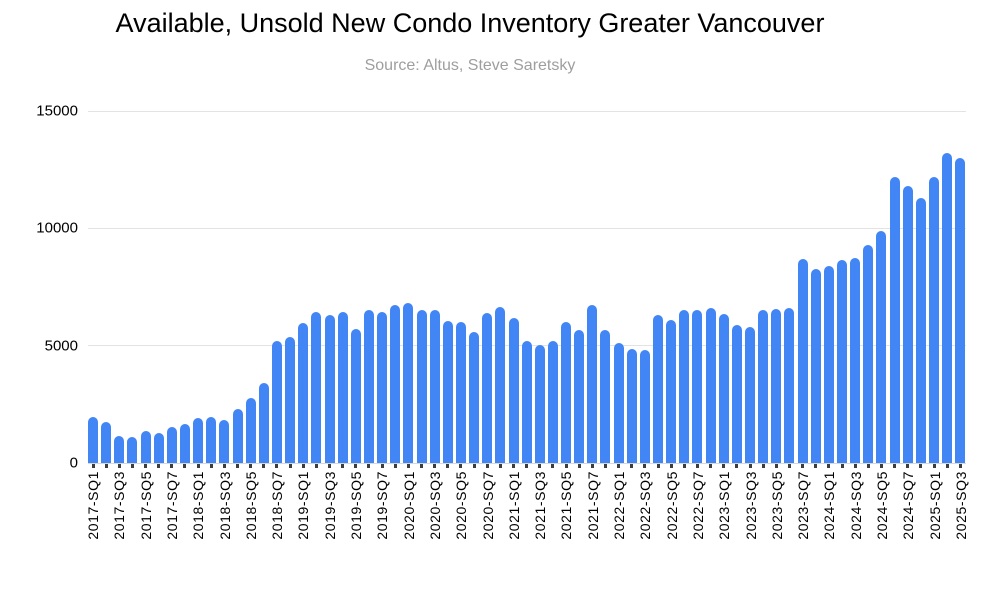 The width and height of the screenshot is (988, 591). I want to click on y-axis-tick-label: 10000, so click(57, 228).